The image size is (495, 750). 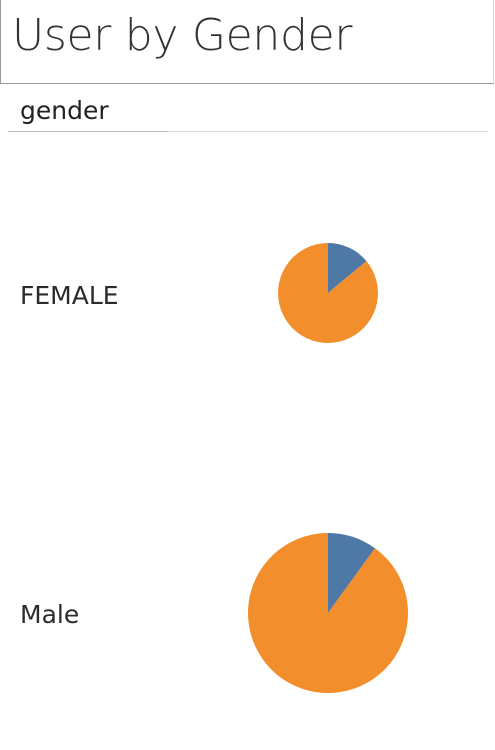 I want to click on page-title: User by Gender, so click(x=182, y=35).